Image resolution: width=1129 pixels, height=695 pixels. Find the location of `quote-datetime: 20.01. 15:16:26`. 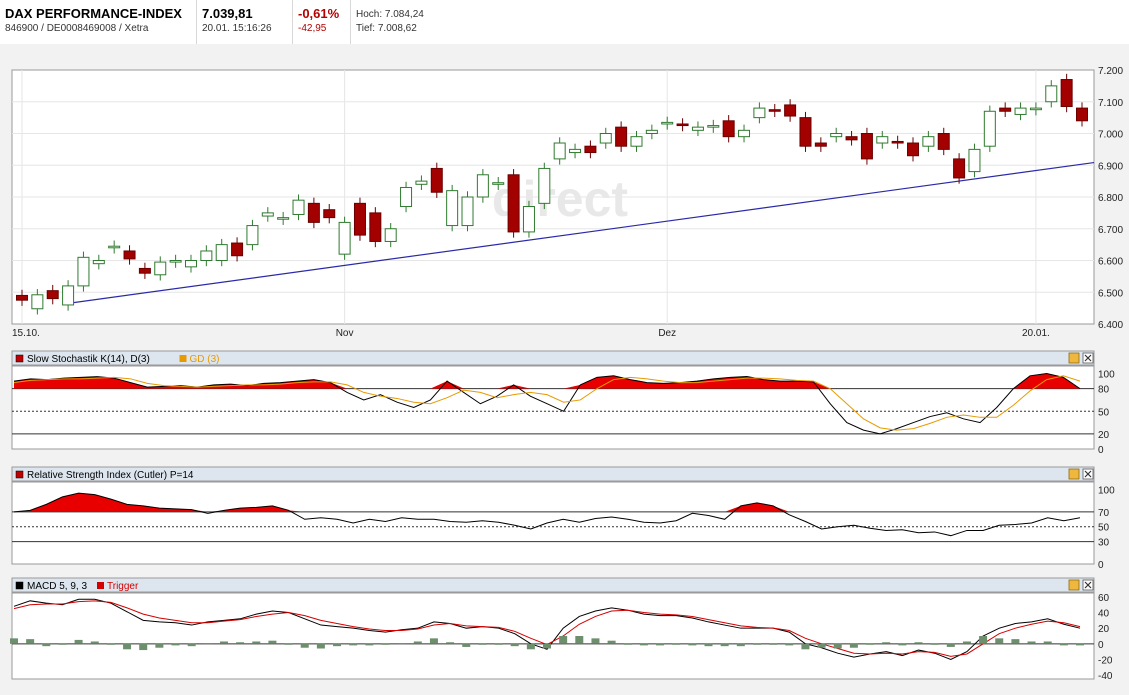

quote-datetime: 20.01. 15:16:26 is located at coordinates (237, 28).